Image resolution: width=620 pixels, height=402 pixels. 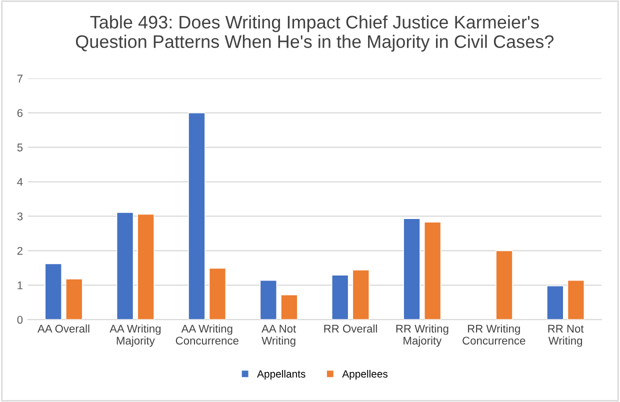 I want to click on y-tick-label: 6, so click(x=20, y=113).